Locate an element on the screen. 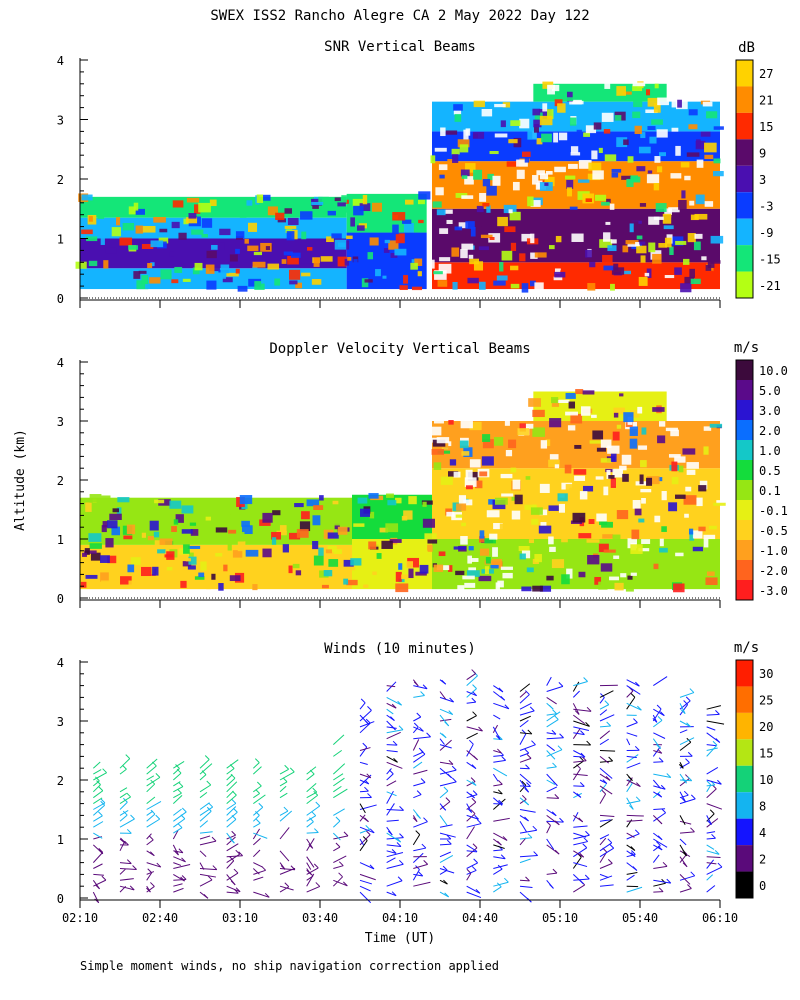 The width and height of the screenshot is (800, 1000). colorbar-label: 0 is located at coordinates (762, 886).